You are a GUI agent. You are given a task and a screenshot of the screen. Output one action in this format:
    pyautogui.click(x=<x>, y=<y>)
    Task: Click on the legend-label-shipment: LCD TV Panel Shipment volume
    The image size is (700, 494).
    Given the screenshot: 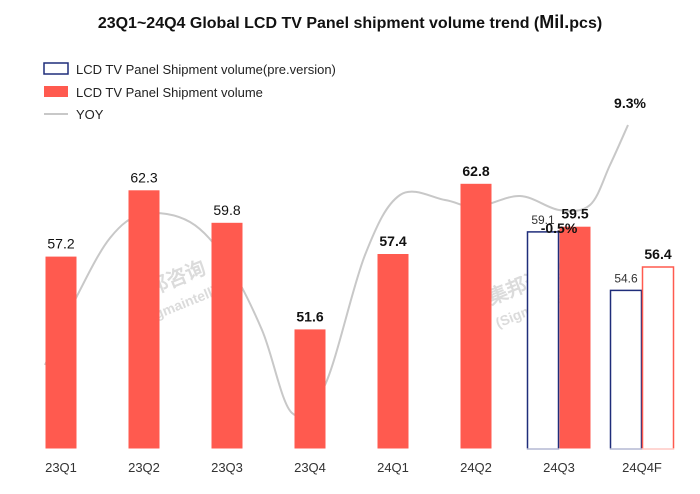 What is the action you would take?
    pyautogui.click(x=169, y=92)
    